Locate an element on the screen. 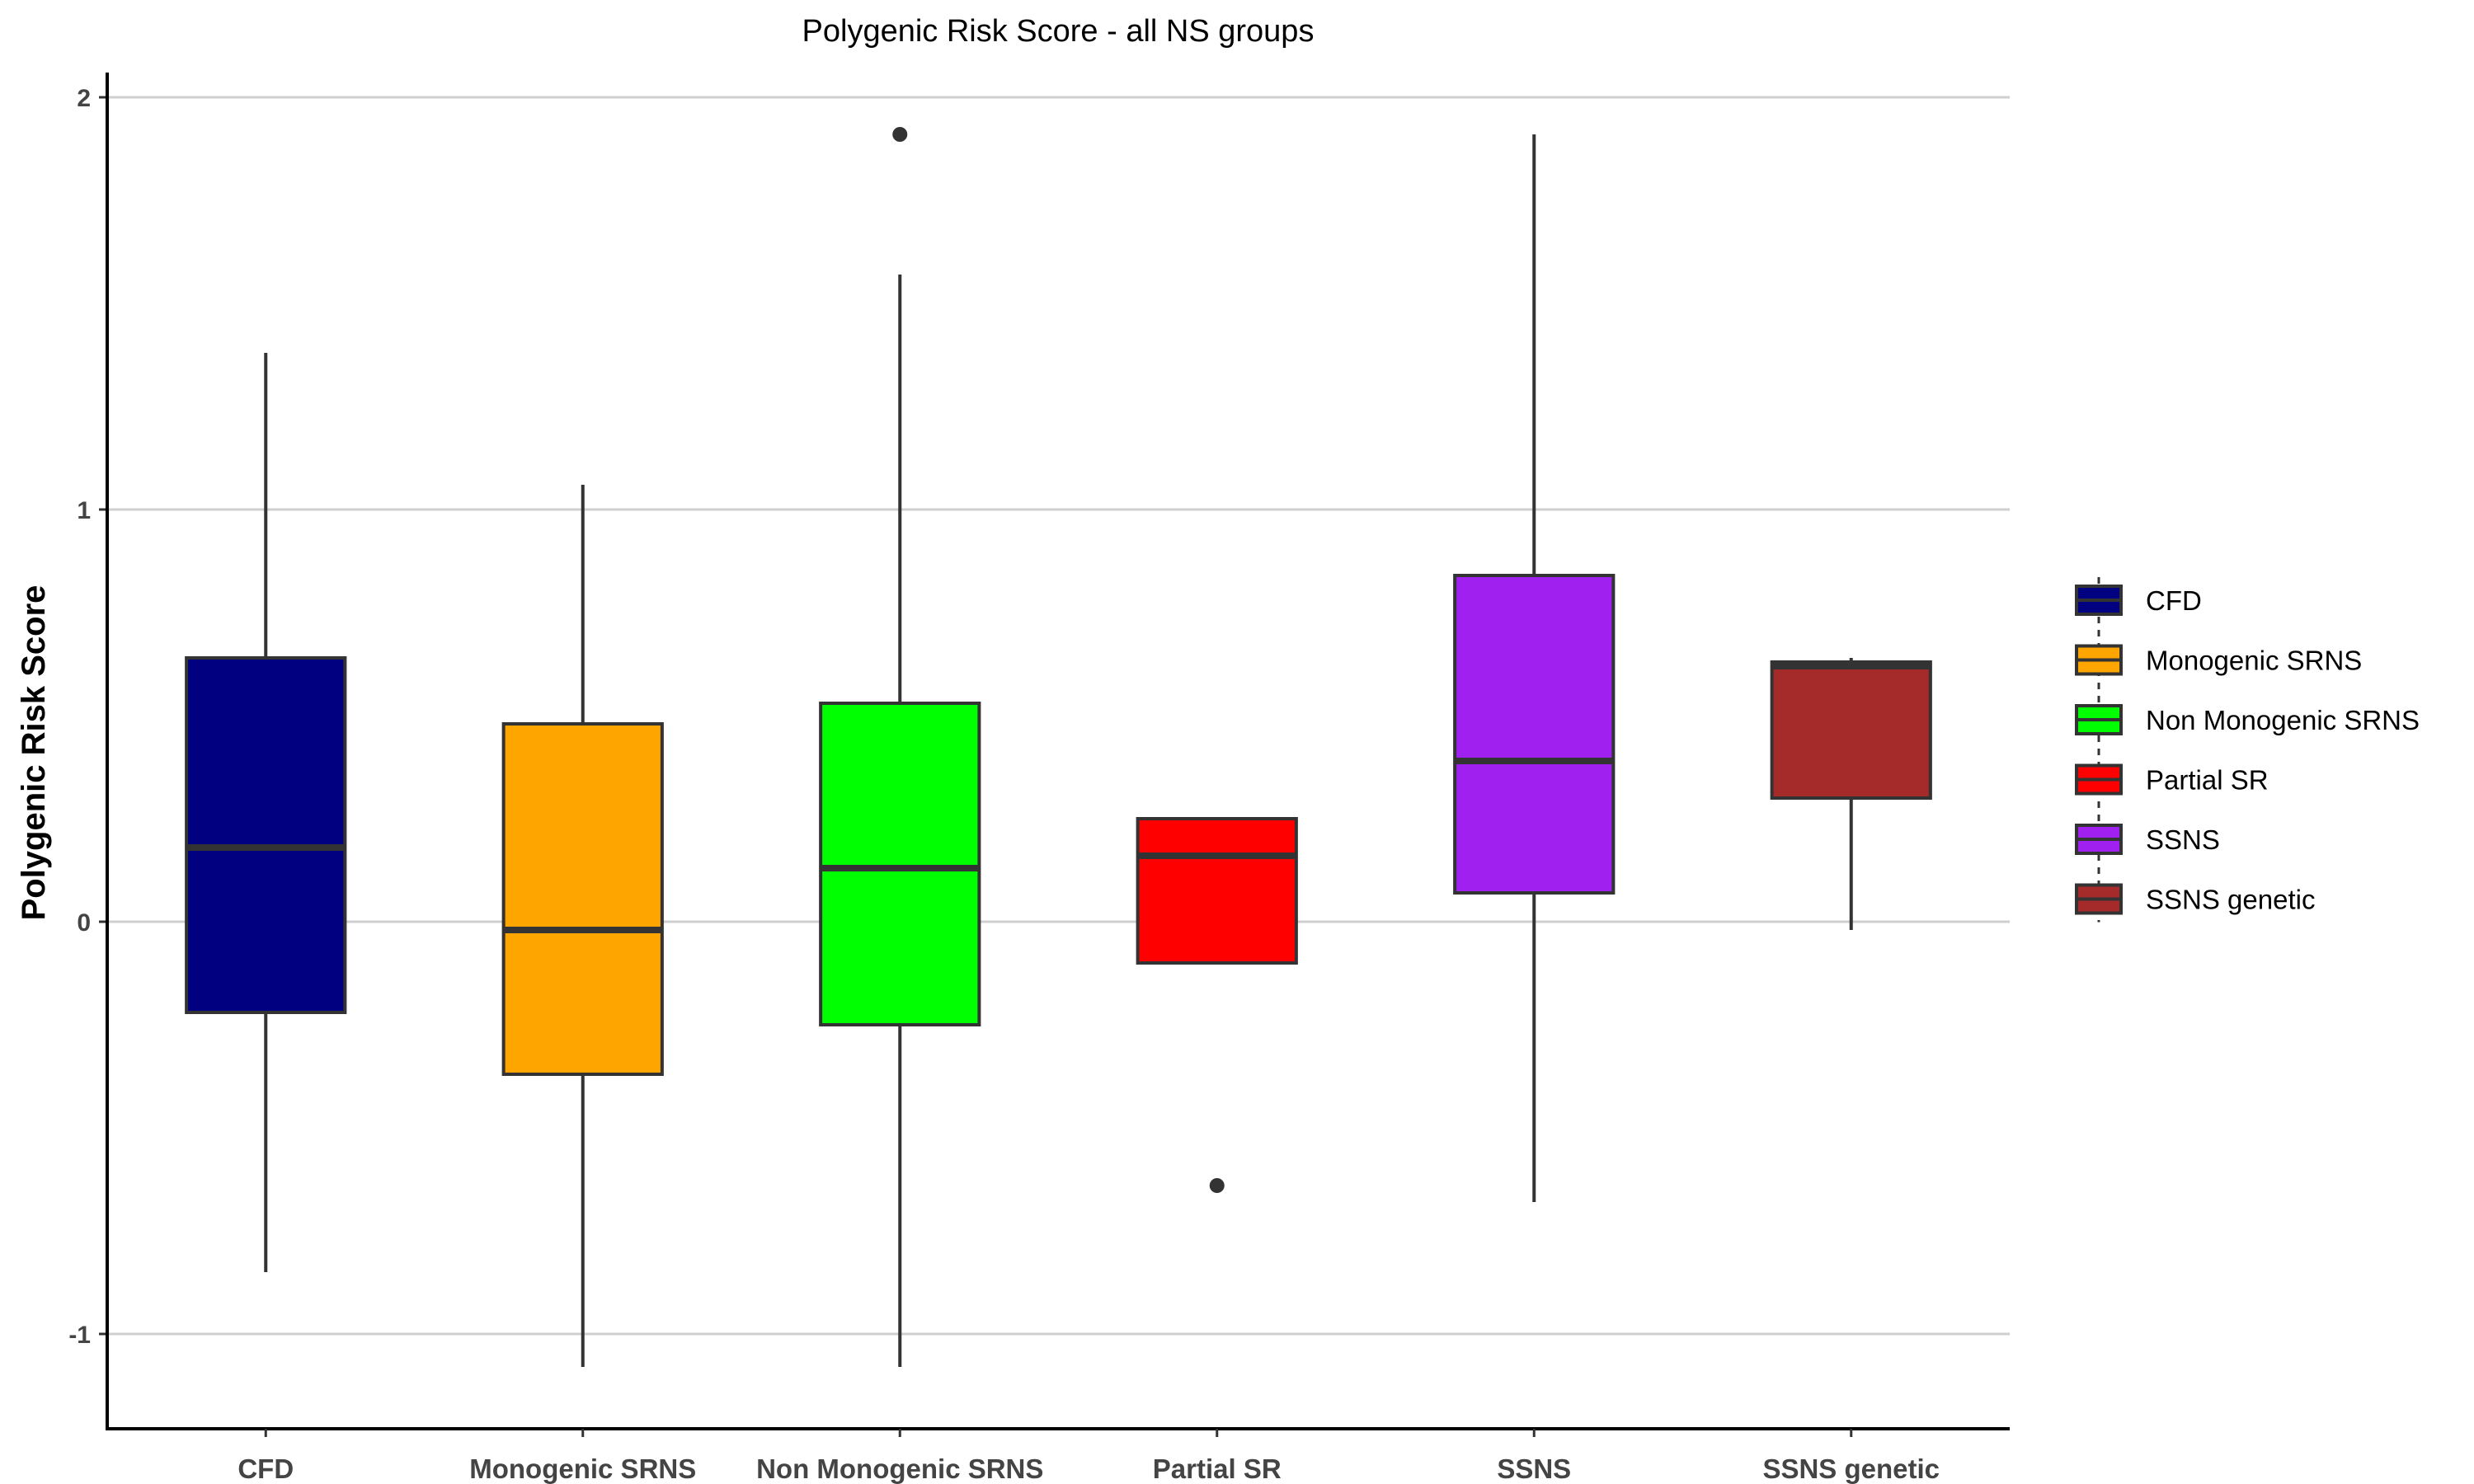 This screenshot has height=1484, width=2474. chart-title: Polygenic Risk Score - all NS groups is located at coordinates (1058, 31).